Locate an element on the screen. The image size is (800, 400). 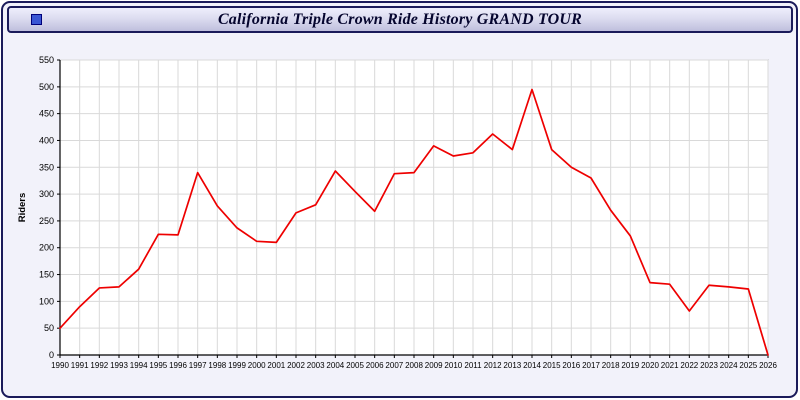
y-tick-label: 50 is located at coordinates (49, 328).